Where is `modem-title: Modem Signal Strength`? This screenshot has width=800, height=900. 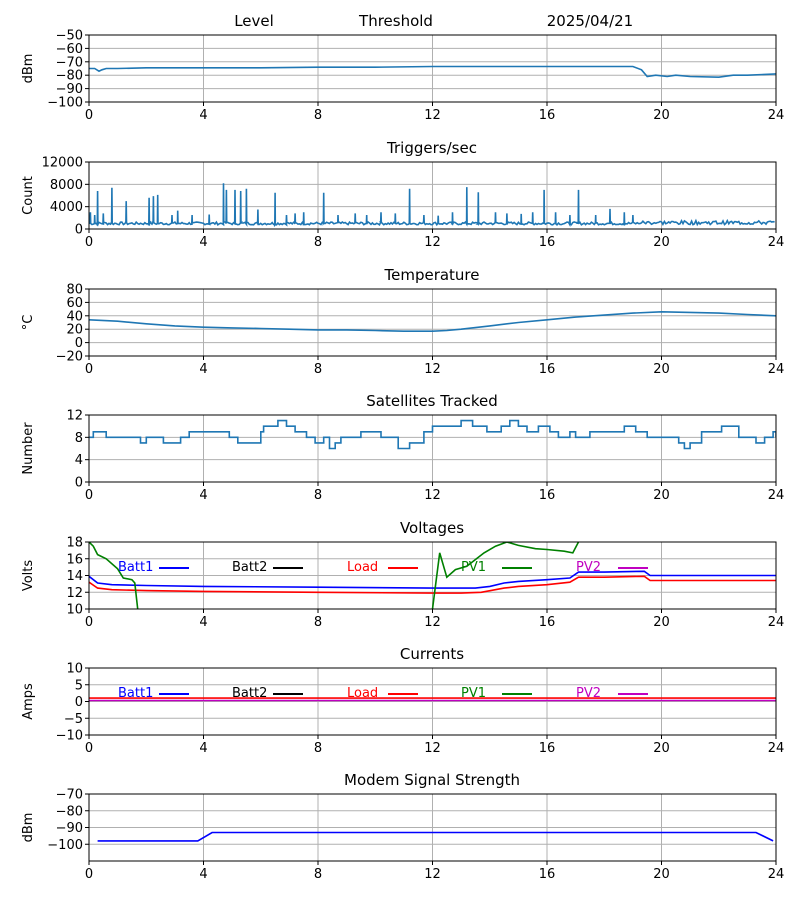 modem-title: Modem Signal Strength is located at coordinates (432, 780).